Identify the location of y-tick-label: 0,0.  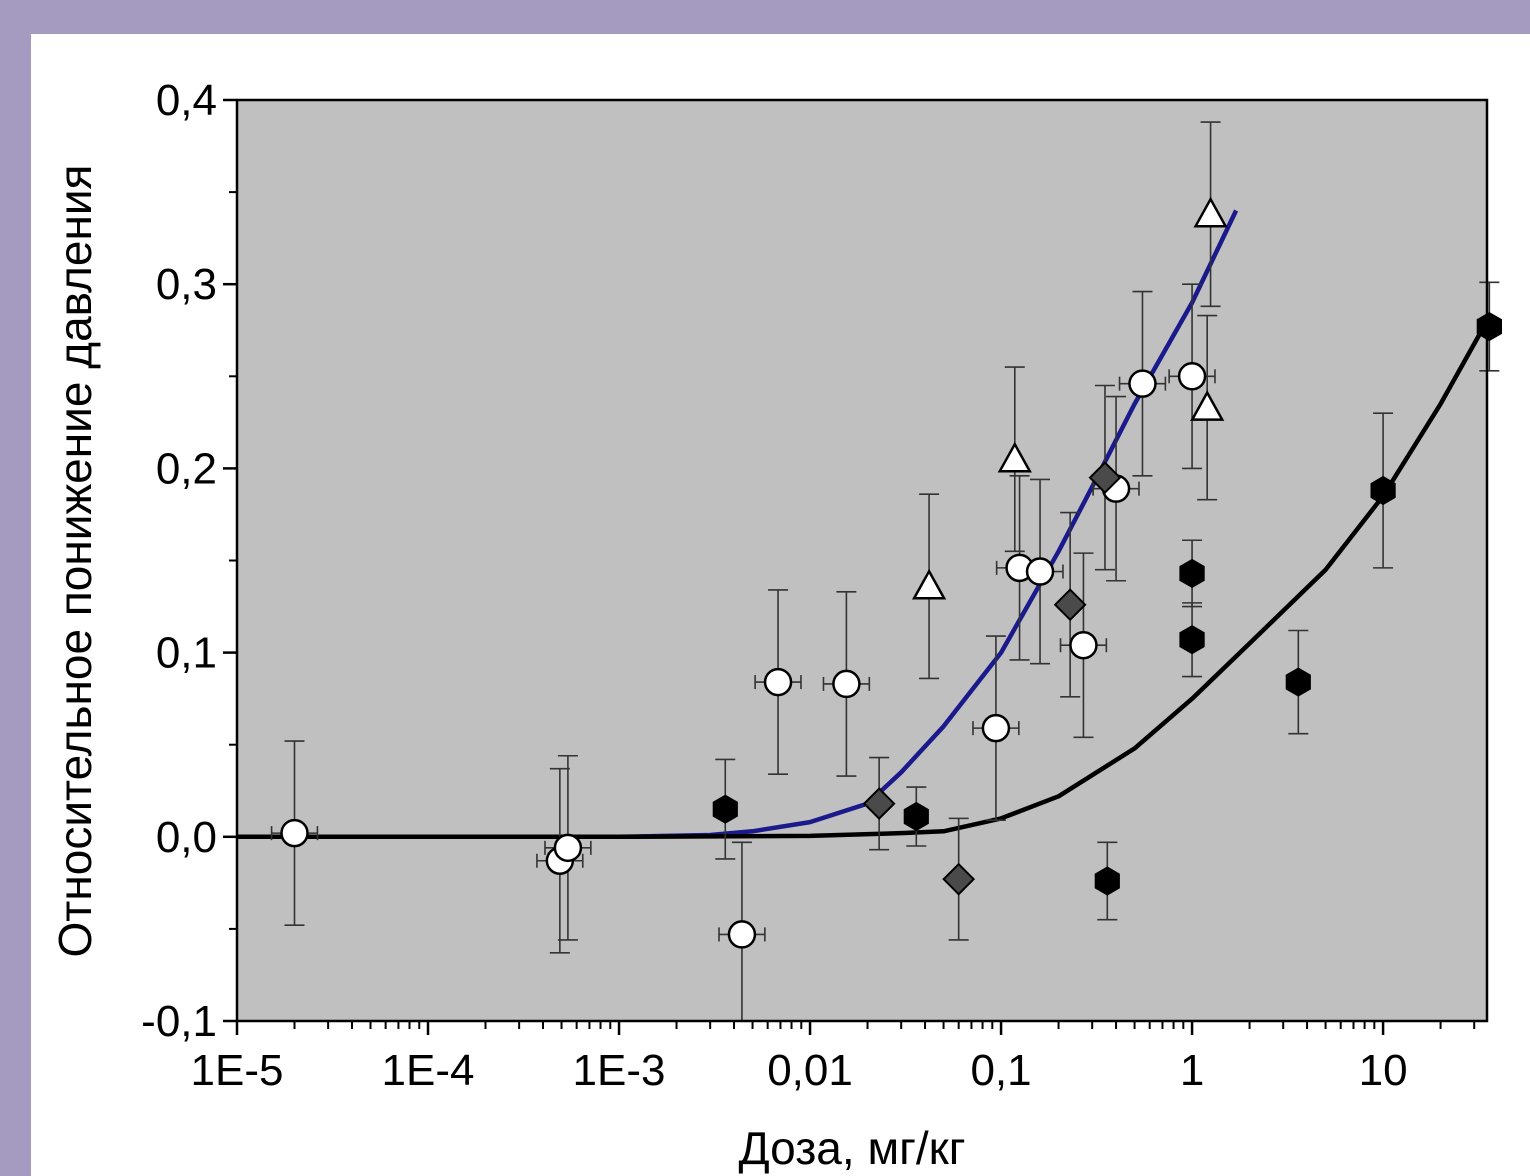
(186, 837).